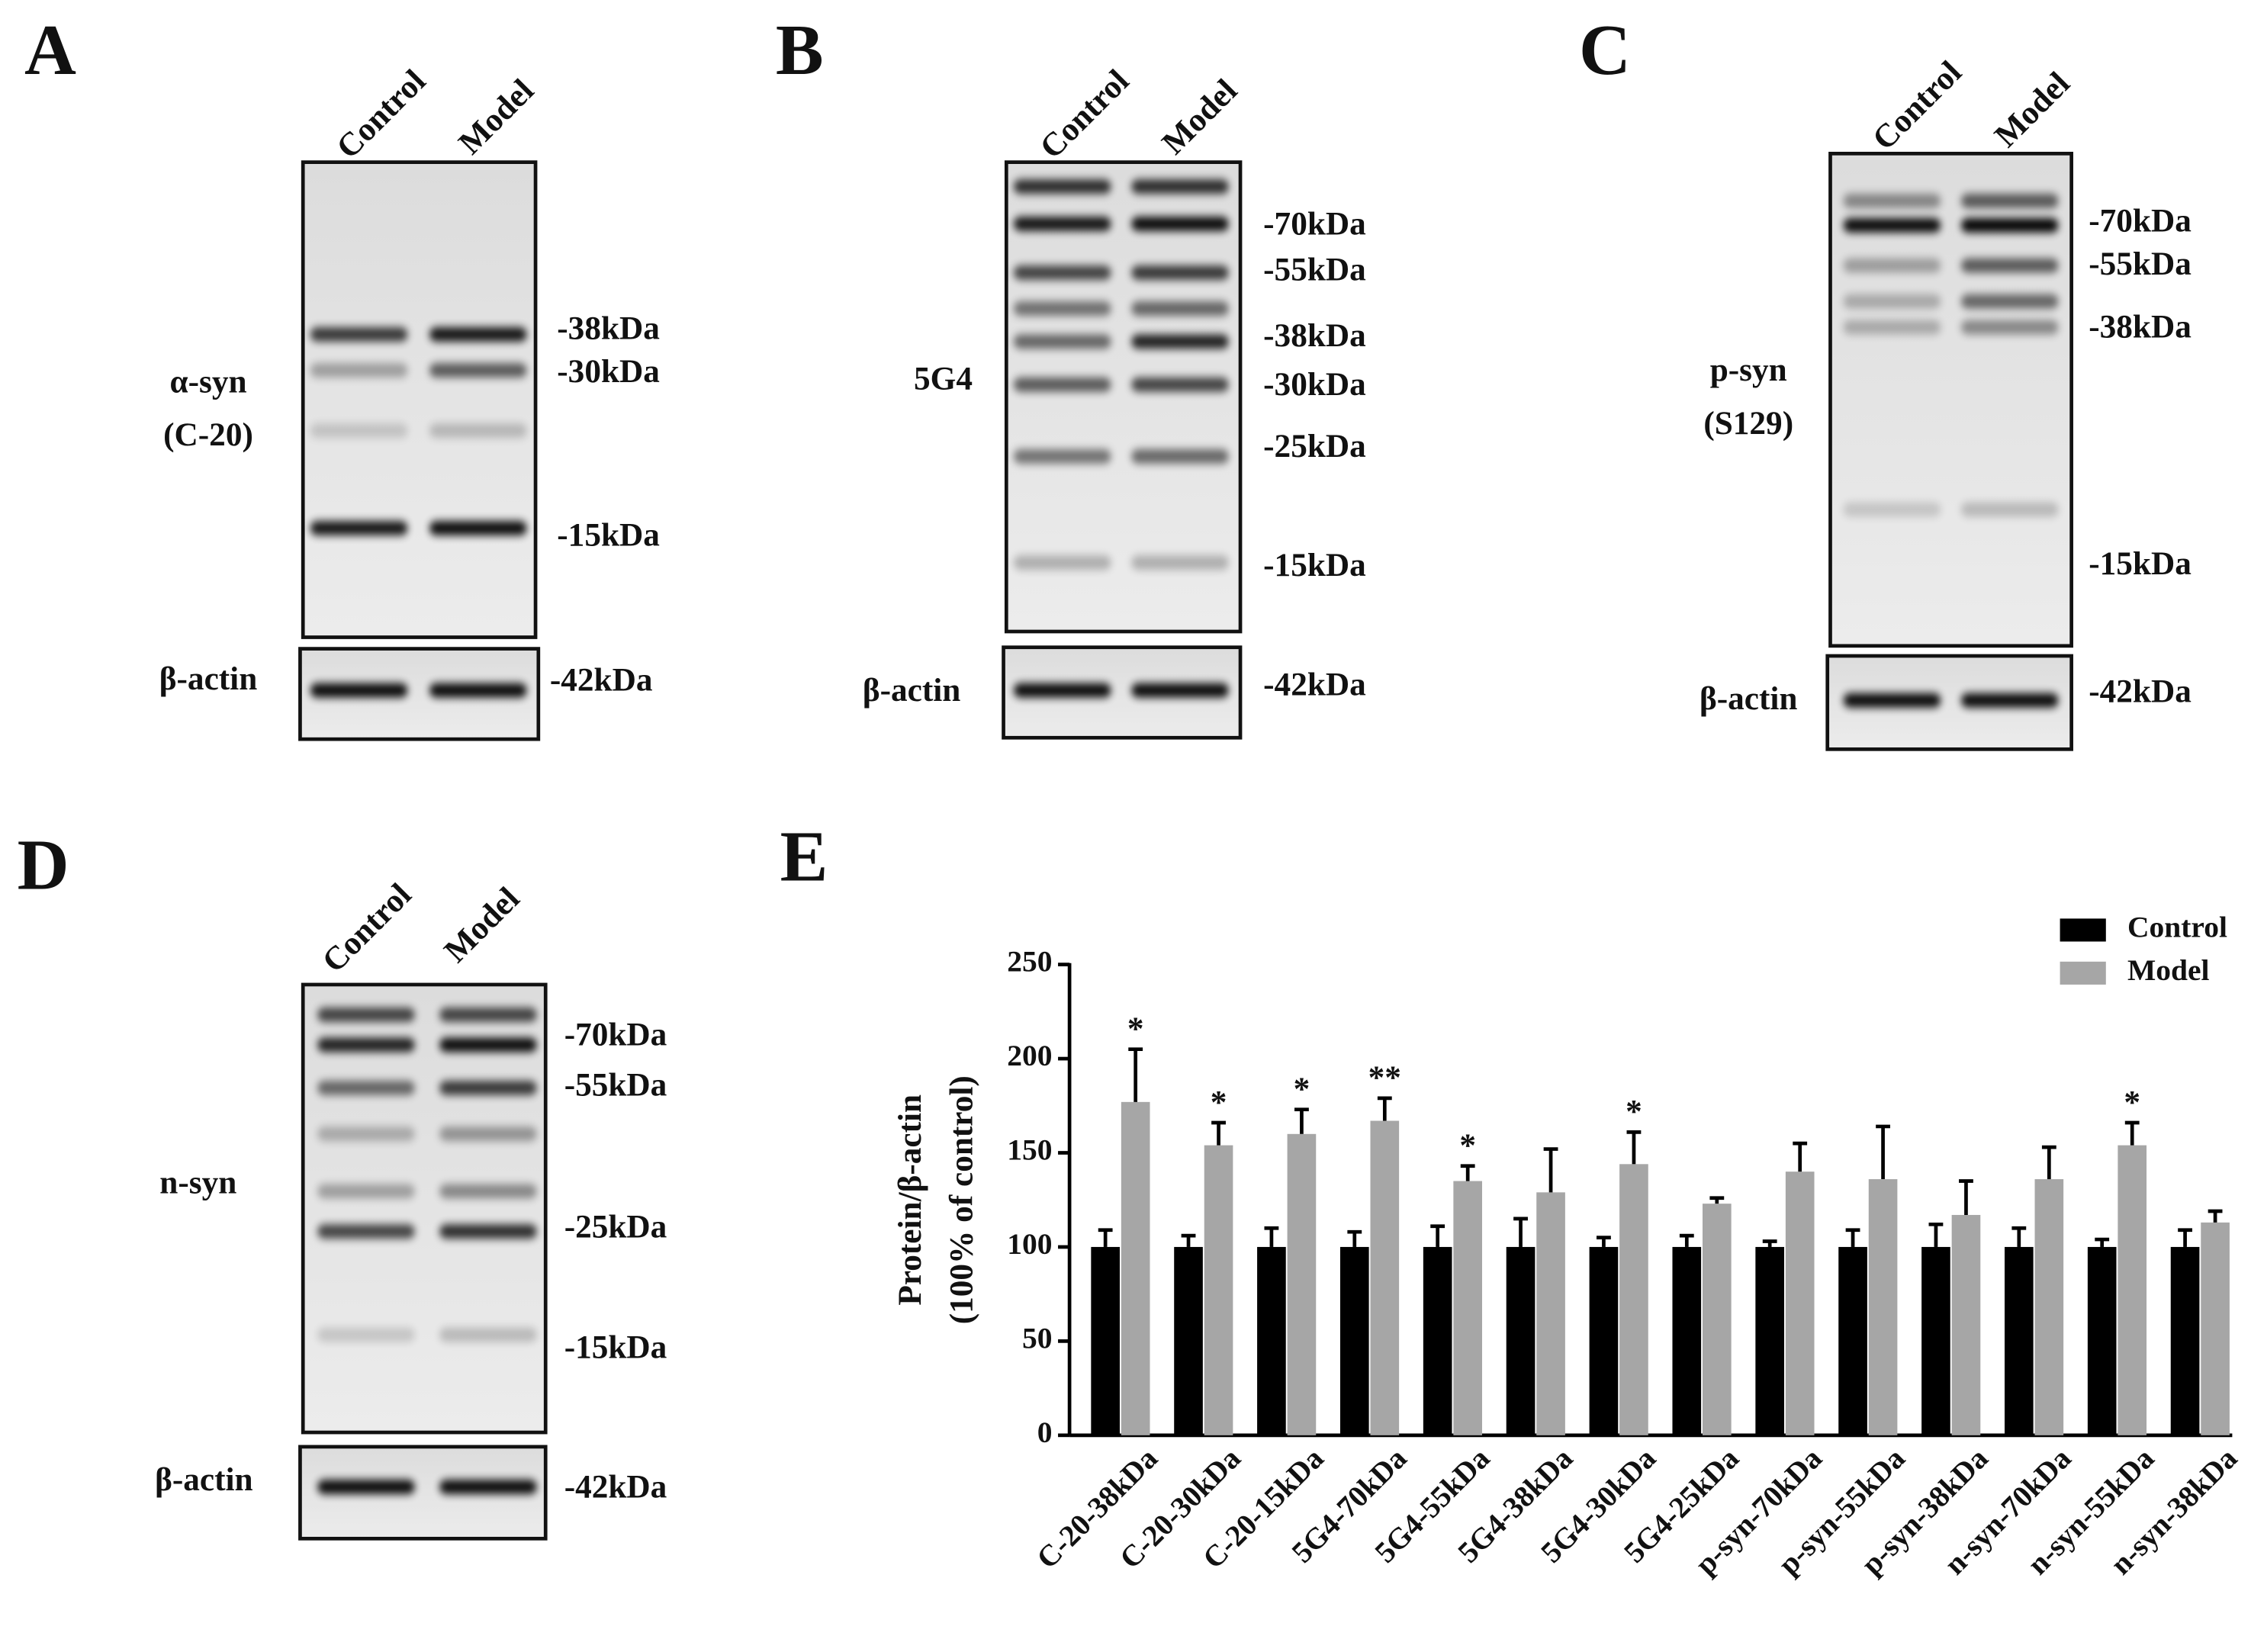 The height and width of the screenshot is (1652, 2251). What do you see at coordinates (1384, 1078) in the screenshot?
I see `significance-label: **` at bounding box center [1384, 1078].